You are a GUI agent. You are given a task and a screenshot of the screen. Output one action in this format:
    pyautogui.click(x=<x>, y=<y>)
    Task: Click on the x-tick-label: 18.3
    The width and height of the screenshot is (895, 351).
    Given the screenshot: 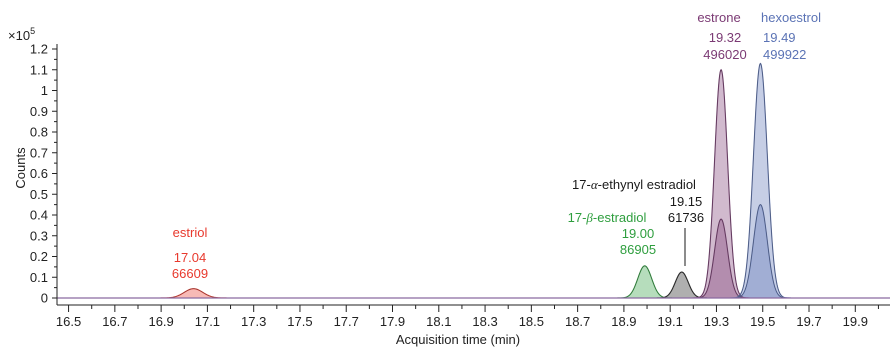 What is the action you would take?
    pyautogui.click(x=484, y=321)
    